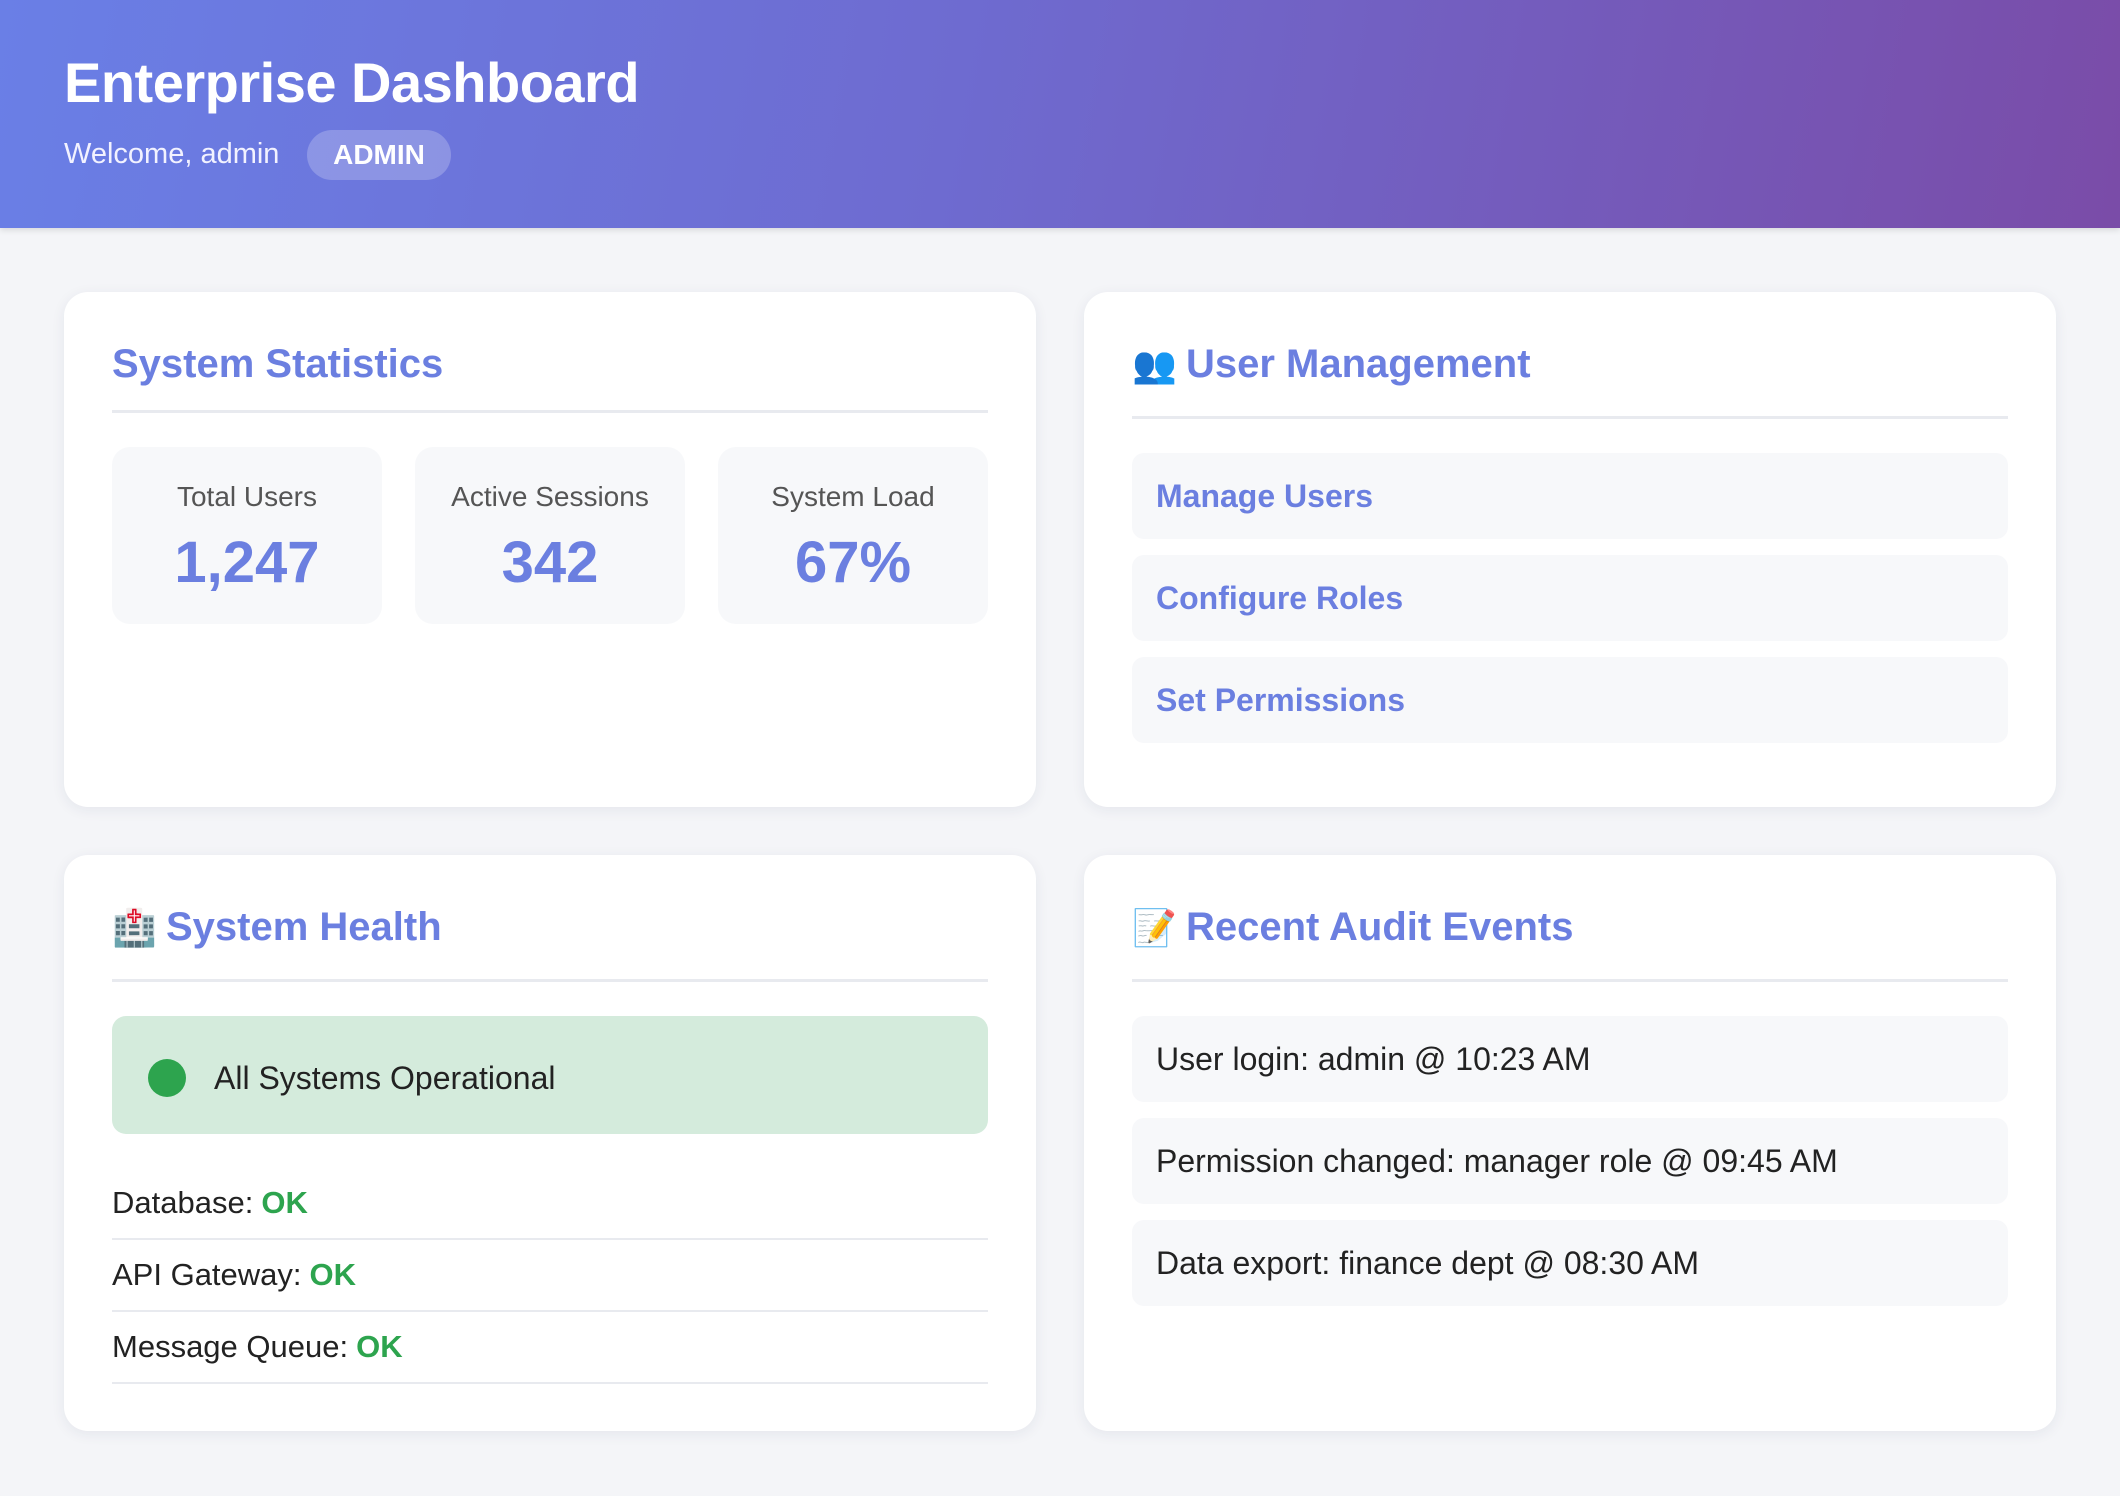 The image size is (2120, 1496). I want to click on stat-label: System Load, so click(853, 496).